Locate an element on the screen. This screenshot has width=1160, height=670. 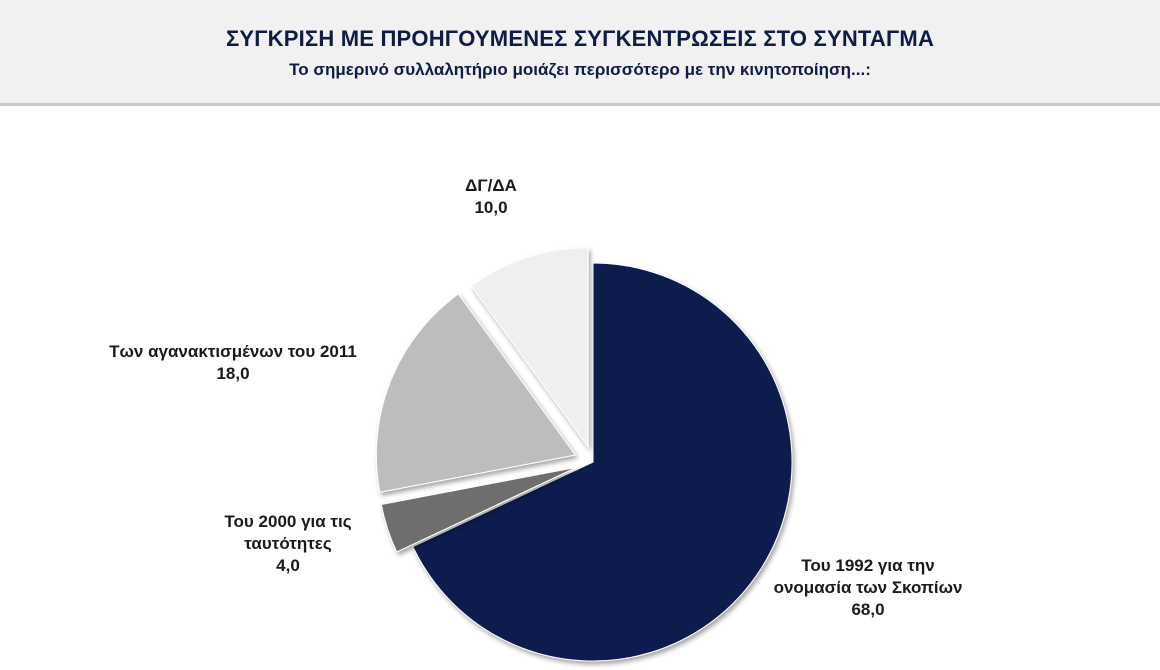
slice-label-line-s2011: Των αγανακτισμένων του 2011 is located at coordinates (233, 351).